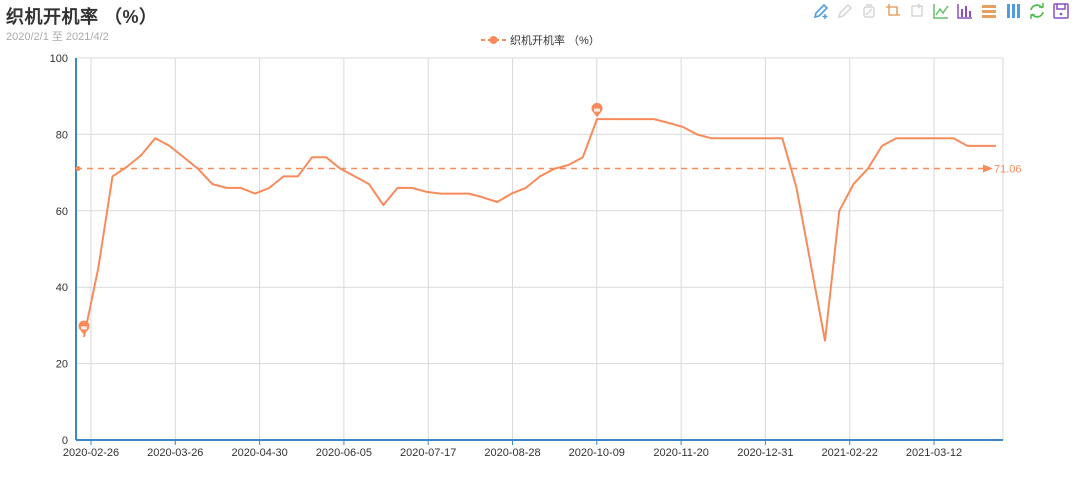  Describe the element at coordinates (1061, 11) in the screenshot. I see `save-icon` at that location.